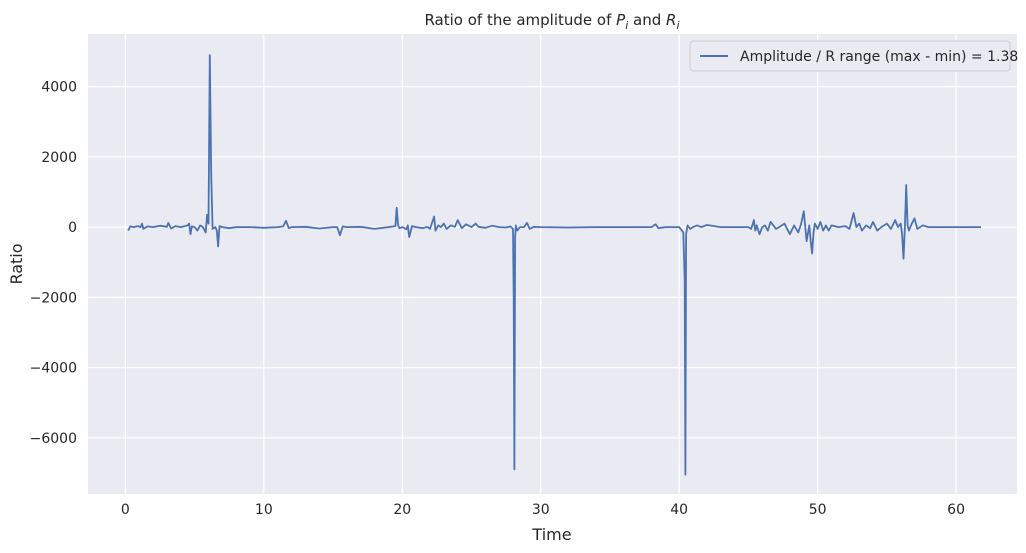 The width and height of the screenshot is (1026, 553). I want to click on x-tick-label: 0, so click(125, 510).